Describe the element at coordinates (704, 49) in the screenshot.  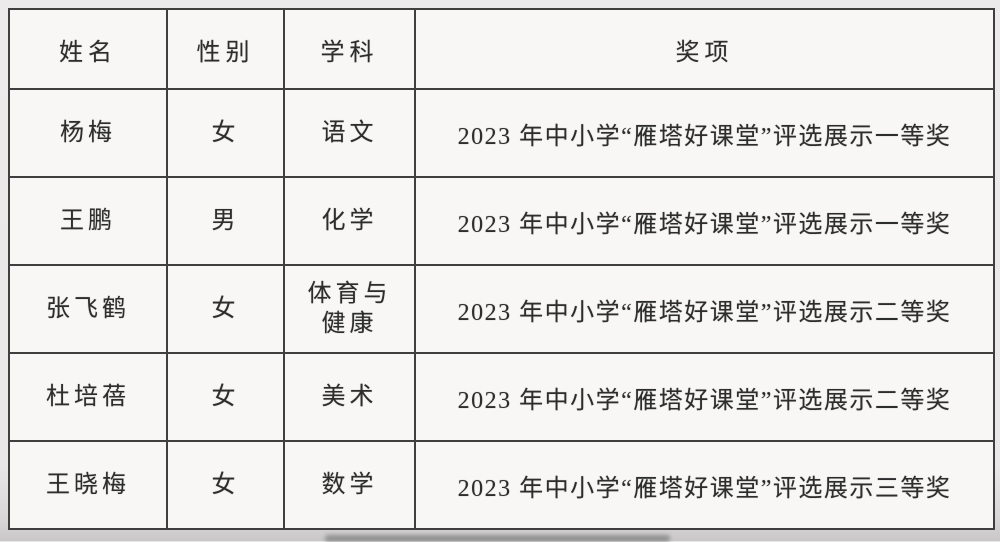
I see `column-header-award: 奖项` at that location.